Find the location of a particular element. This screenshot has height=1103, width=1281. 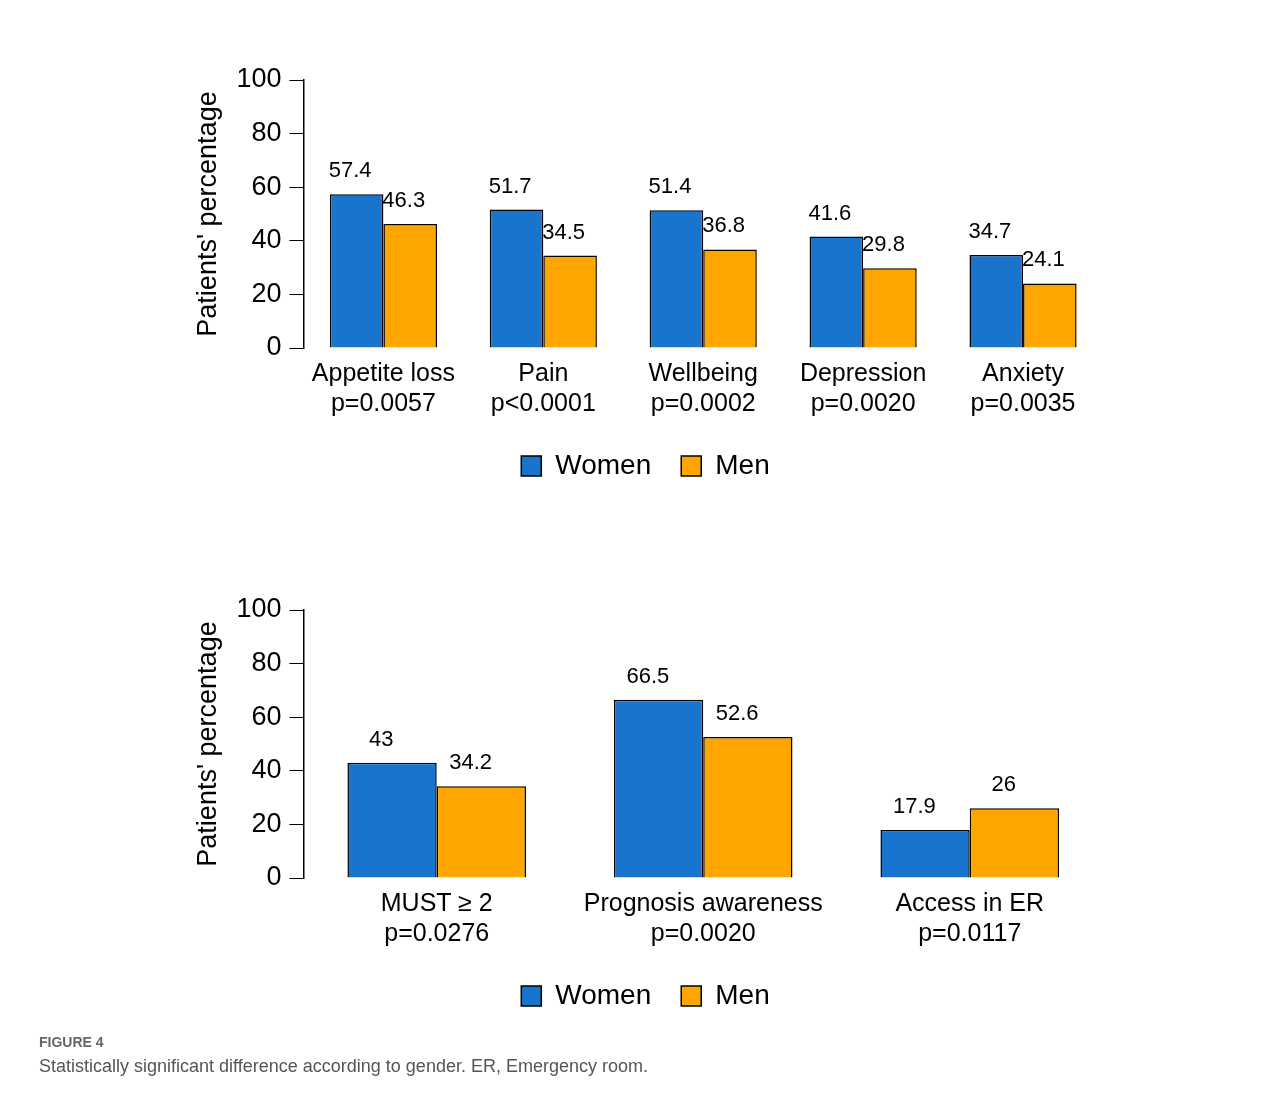

x-tick-label: Depression p=0.0020 is located at coordinates (863, 386).